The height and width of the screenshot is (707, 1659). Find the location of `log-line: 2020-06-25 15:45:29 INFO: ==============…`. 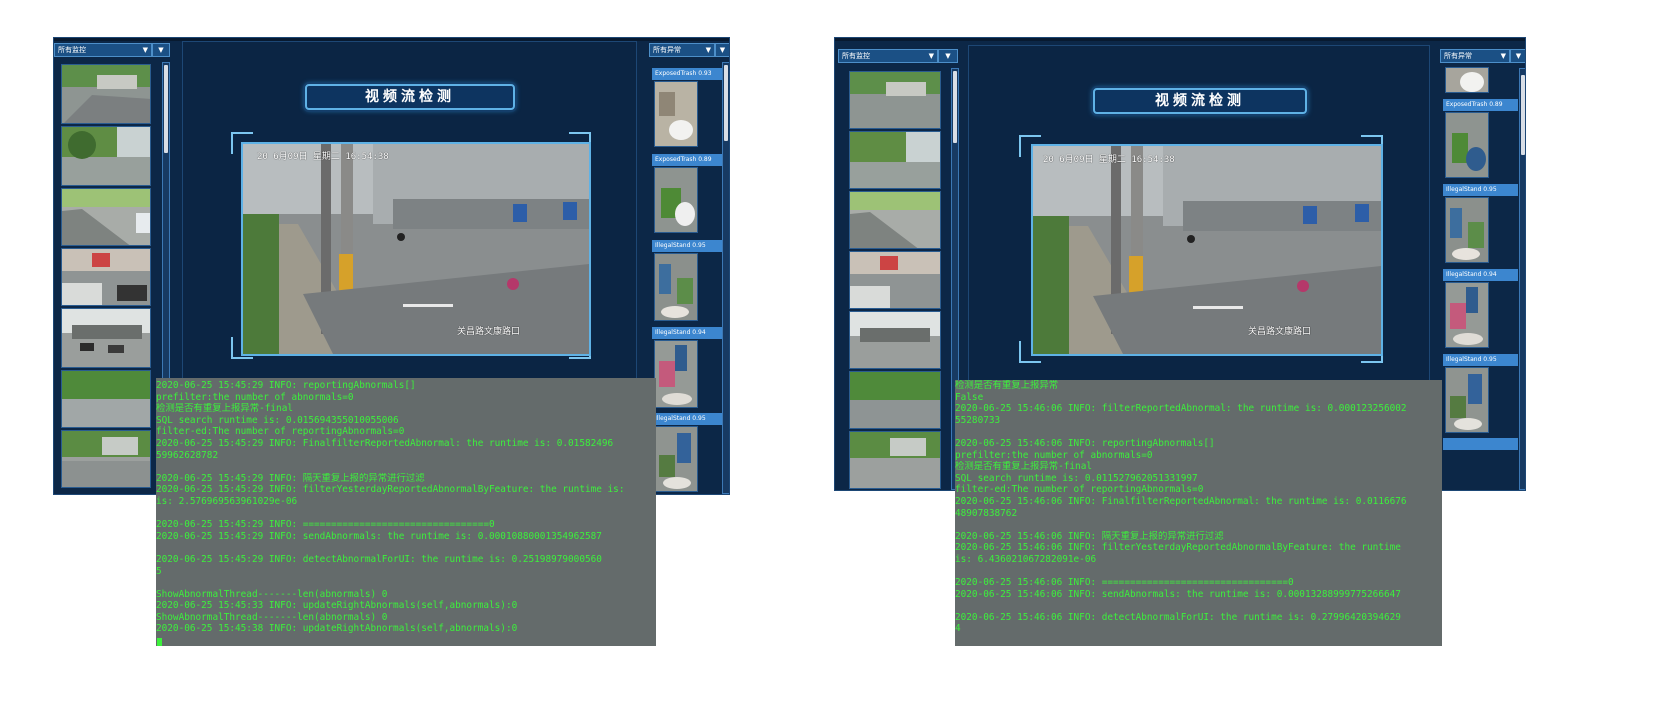

log-line: 2020-06-25 15:45:29 INFO: ==============… is located at coordinates (325, 525).